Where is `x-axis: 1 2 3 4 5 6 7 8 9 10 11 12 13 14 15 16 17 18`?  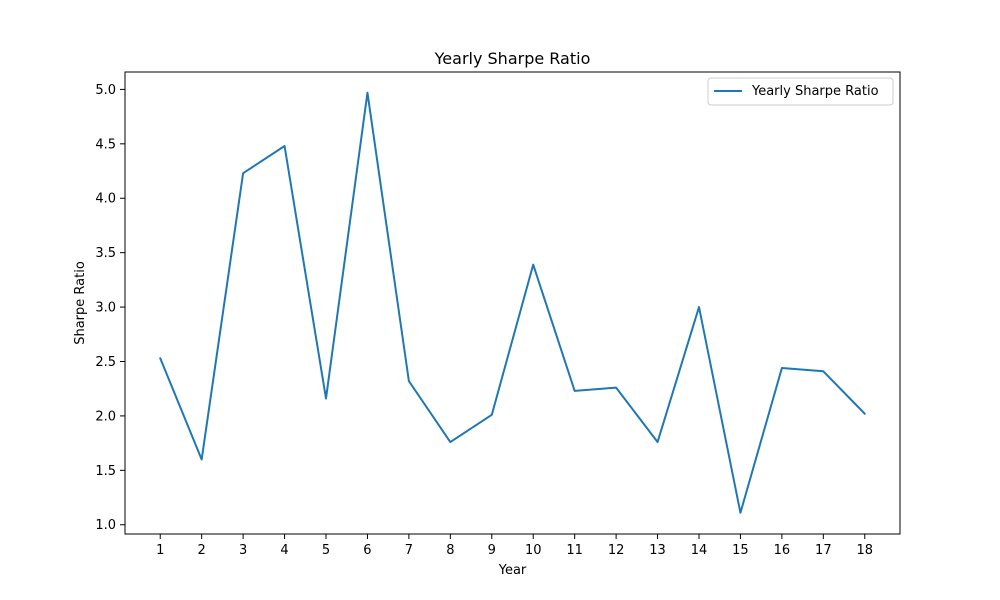
x-axis: 1 2 3 4 5 6 7 8 9 10 11 12 13 14 15 16 17 18 is located at coordinates (514, 546).